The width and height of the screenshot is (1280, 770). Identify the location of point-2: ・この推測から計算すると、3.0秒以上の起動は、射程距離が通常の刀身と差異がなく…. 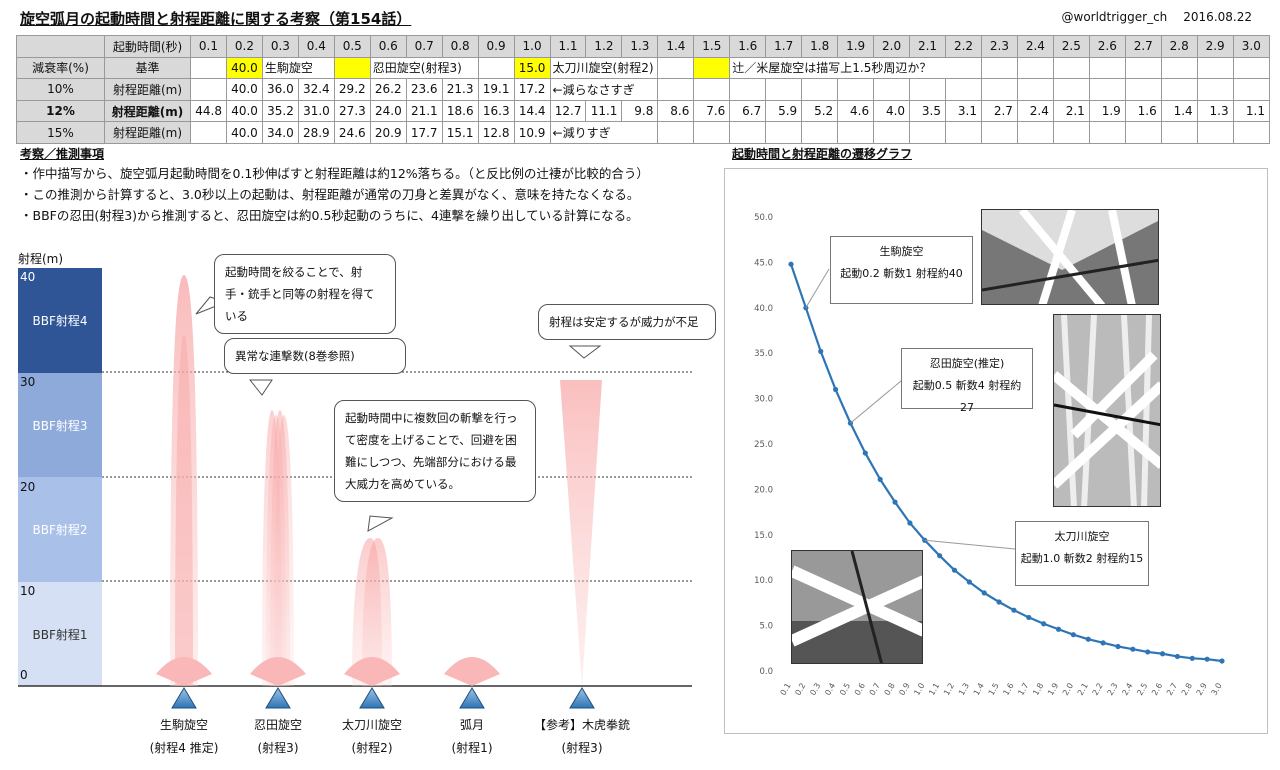
(330, 194).